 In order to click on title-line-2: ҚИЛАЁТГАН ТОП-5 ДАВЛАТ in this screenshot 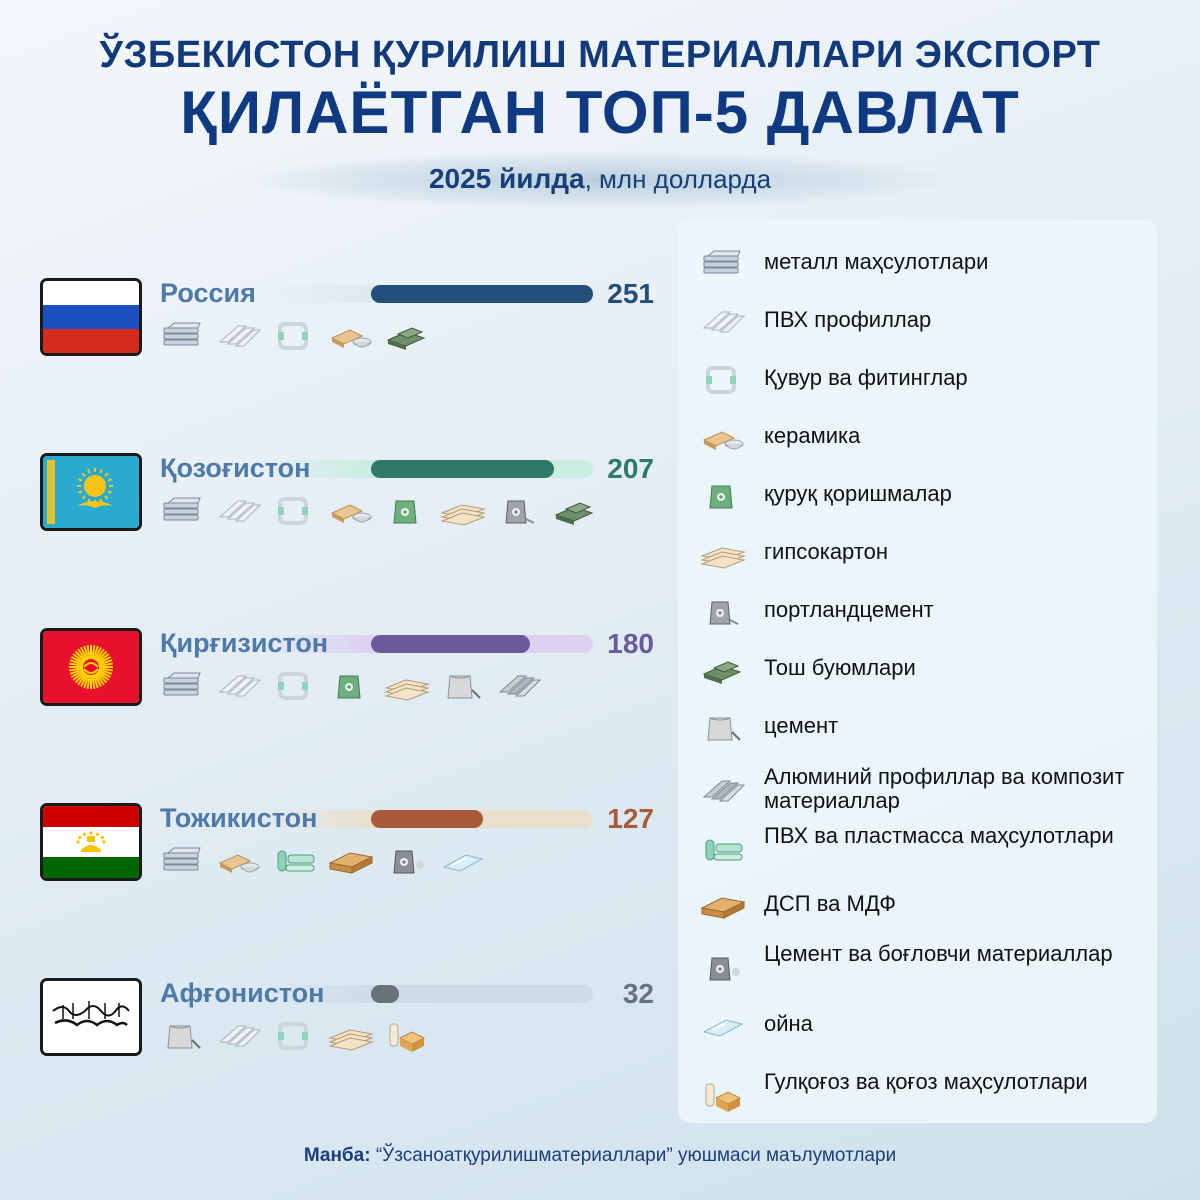, I will do `click(600, 112)`.